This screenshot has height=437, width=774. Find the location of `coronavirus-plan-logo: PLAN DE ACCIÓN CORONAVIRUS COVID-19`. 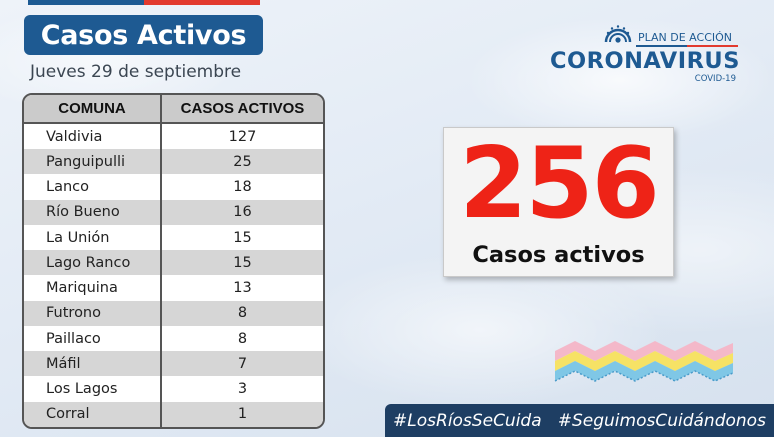

coronavirus-plan-logo: PLAN DE ACCIÓN CORONAVIRUS COVID-19 is located at coordinates (644, 55).